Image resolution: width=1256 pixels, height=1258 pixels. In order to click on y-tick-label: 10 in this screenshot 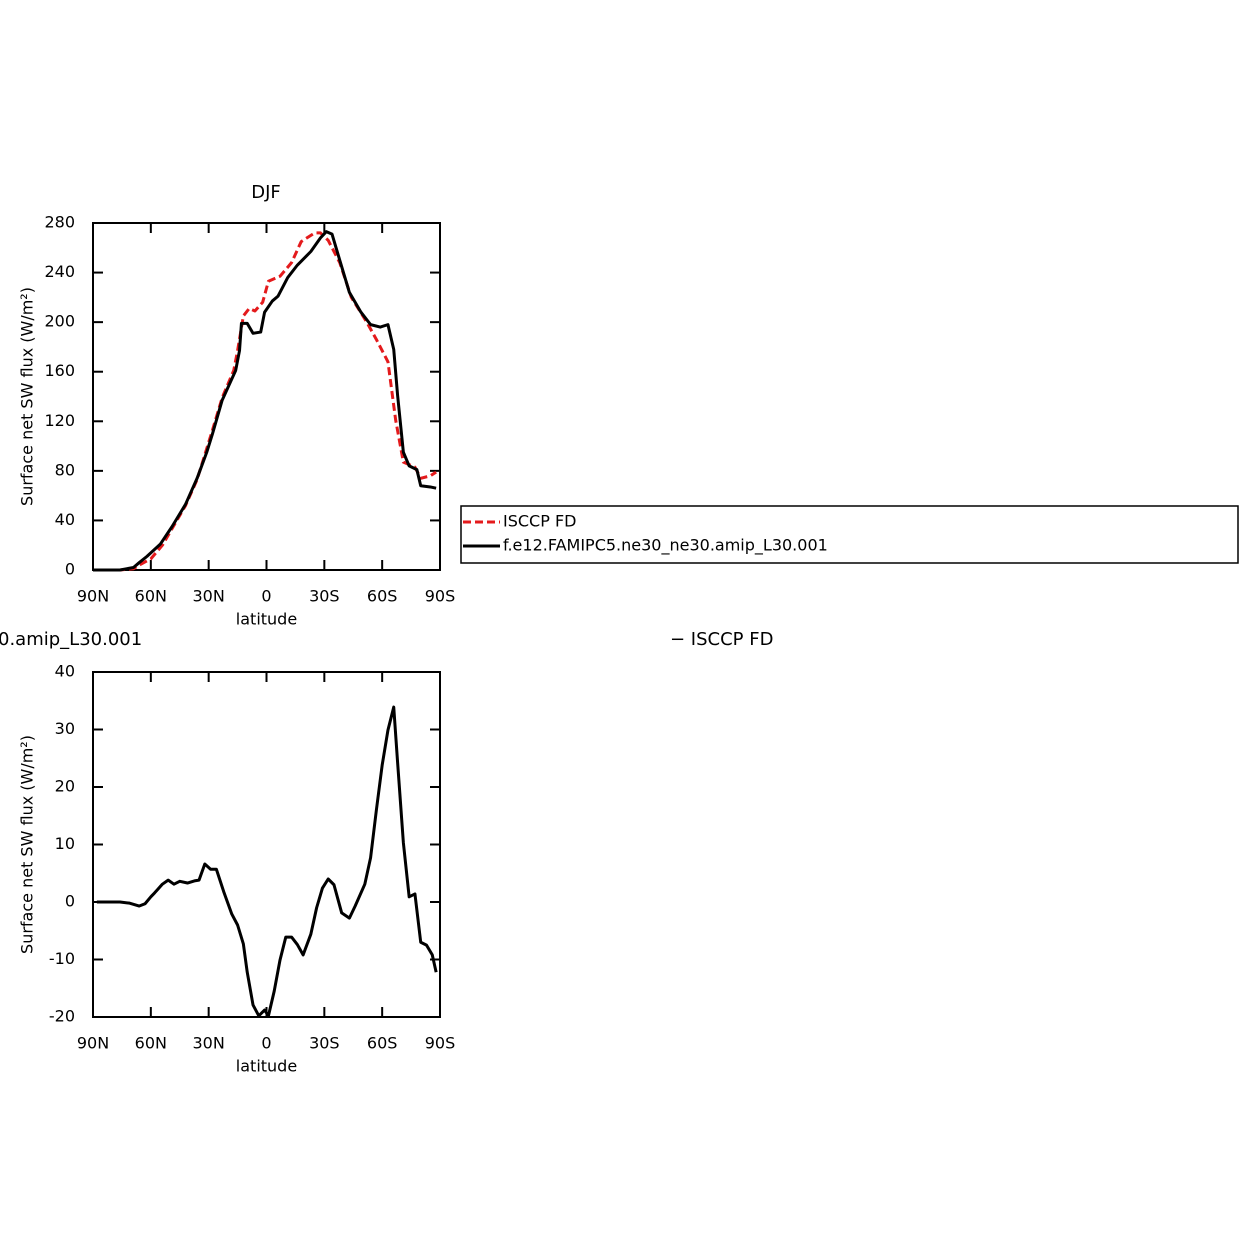, I will do `click(65, 843)`.